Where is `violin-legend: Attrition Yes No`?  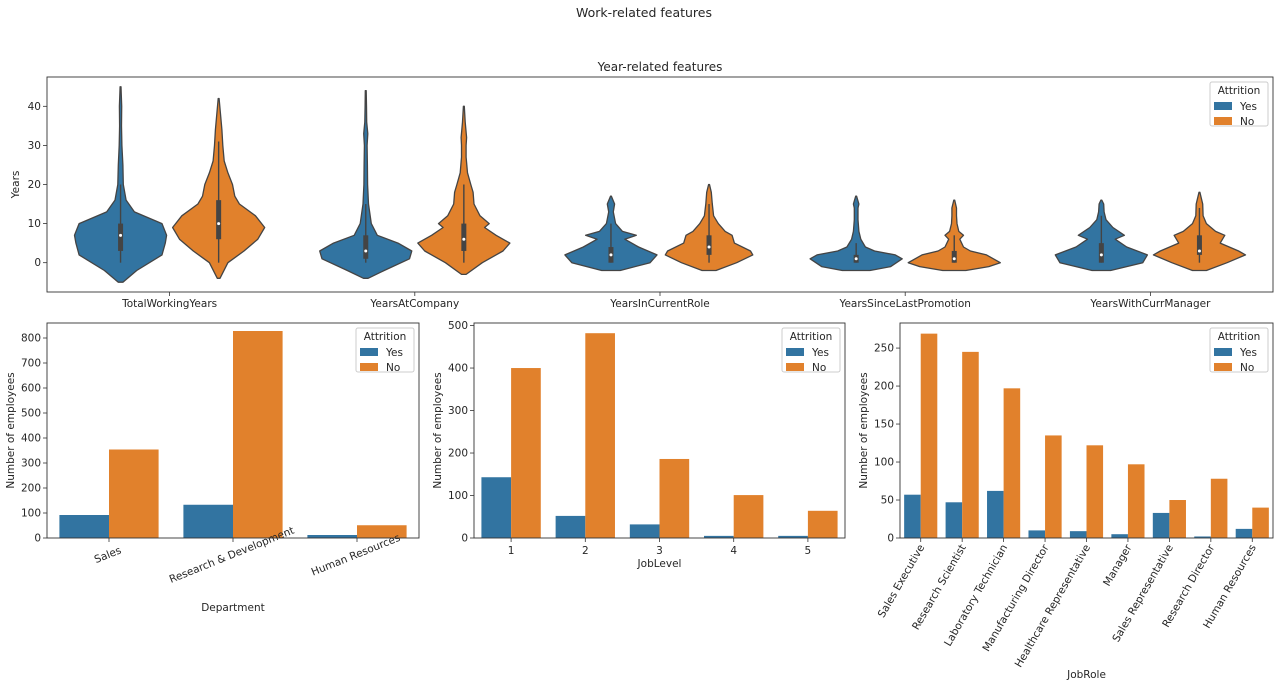
violin-legend: Attrition Yes No is located at coordinates (1239, 104).